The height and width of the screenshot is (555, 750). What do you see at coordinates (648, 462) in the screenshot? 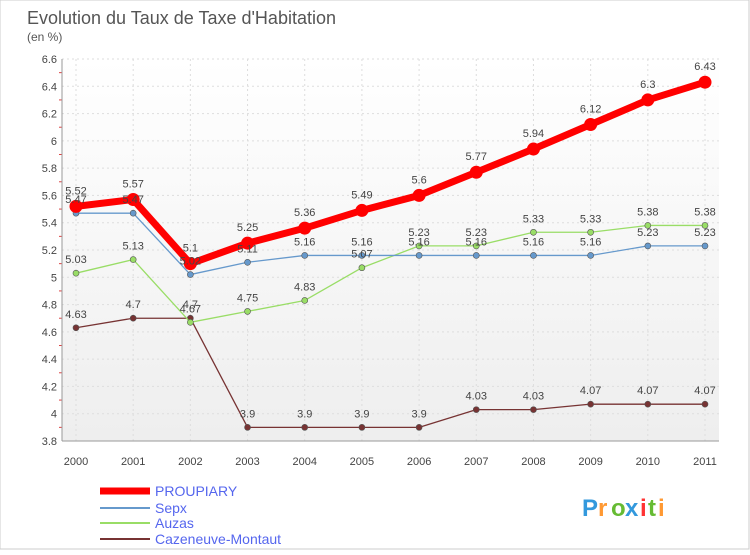
I see `x-tick-label: 2010` at bounding box center [648, 462].